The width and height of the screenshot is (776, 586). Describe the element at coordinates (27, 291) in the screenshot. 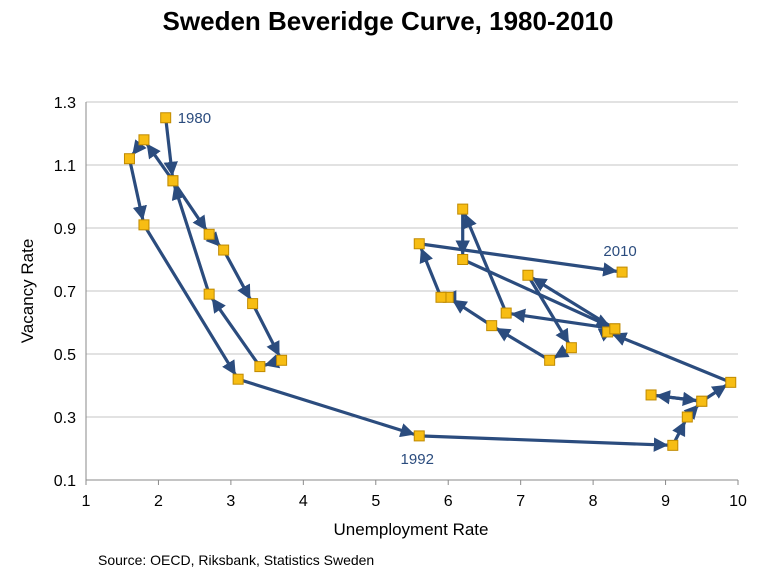

I see `y-axis-title: Vacancy Rate` at that location.